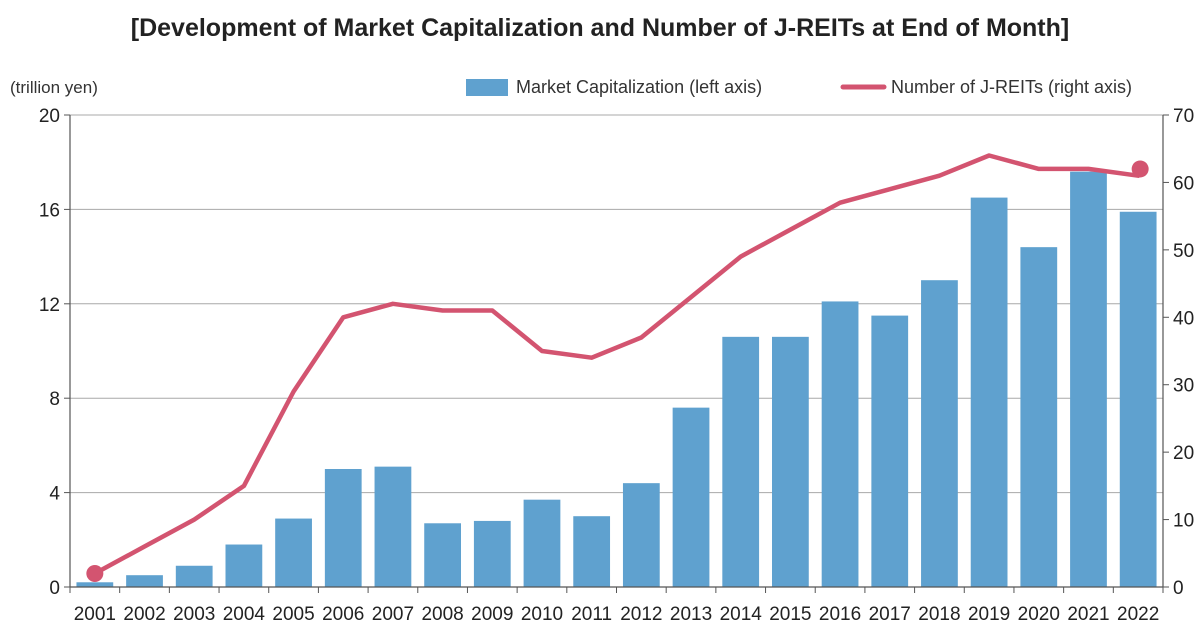 The image size is (1200, 630). I want to click on left-axis-ticks: 0 4 8 12 16 20, so click(54, 352).